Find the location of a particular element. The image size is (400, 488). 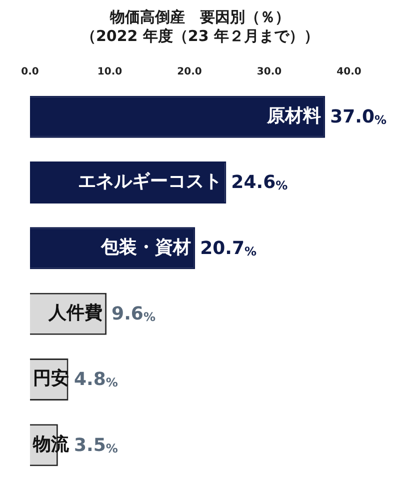

y-tick-label: エネルギーコスト is located at coordinates (150, 181).